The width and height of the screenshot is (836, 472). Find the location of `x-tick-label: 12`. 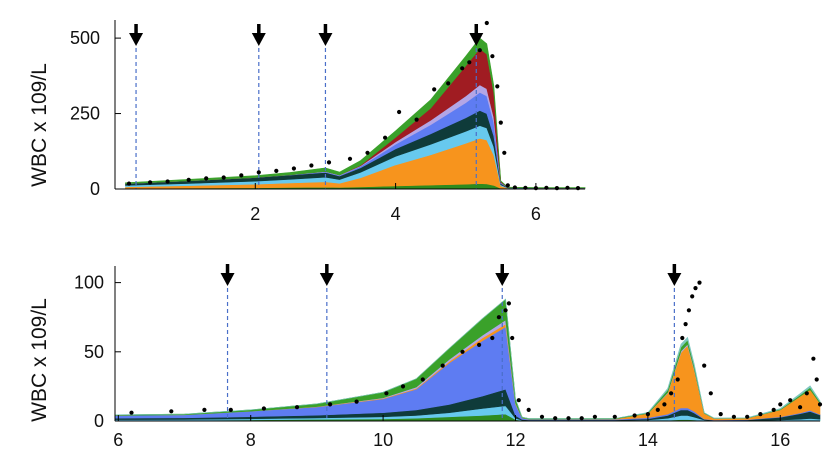

x-tick-label: 12 is located at coordinates (515, 440).